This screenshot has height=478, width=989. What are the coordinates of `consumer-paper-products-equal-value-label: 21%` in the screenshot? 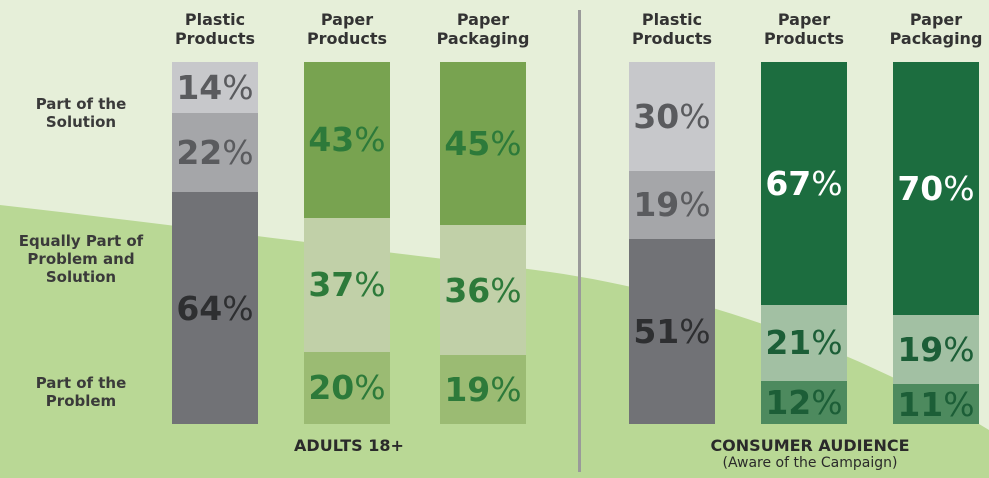 It's located at (804, 343).